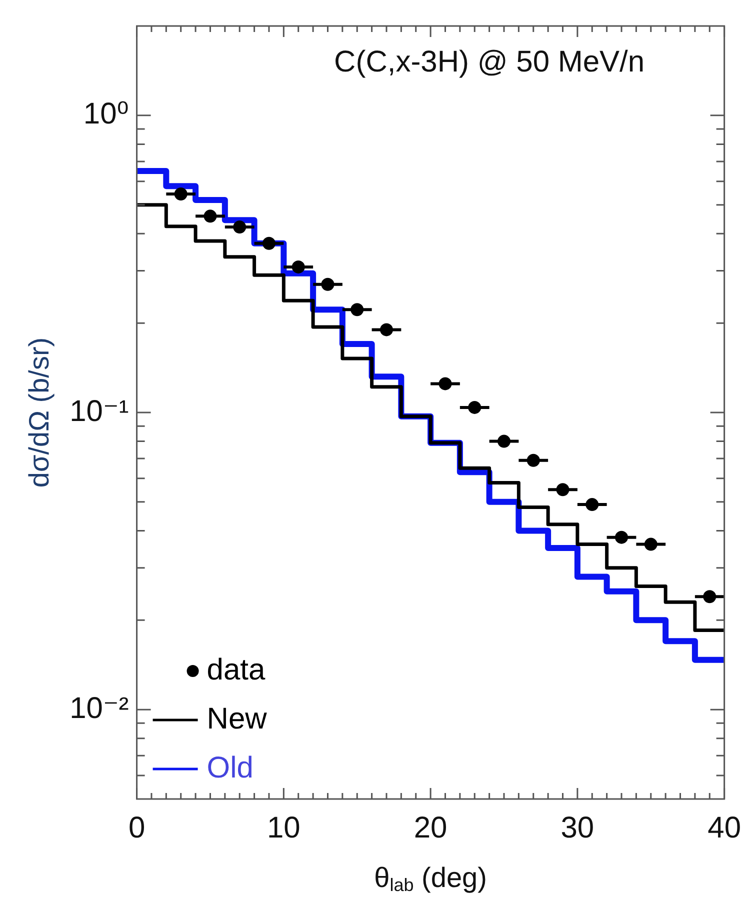  What do you see at coordinates (431, 827) in the screenshot?
I see `x-tick-label: 20` at bounding box center [431, 827].